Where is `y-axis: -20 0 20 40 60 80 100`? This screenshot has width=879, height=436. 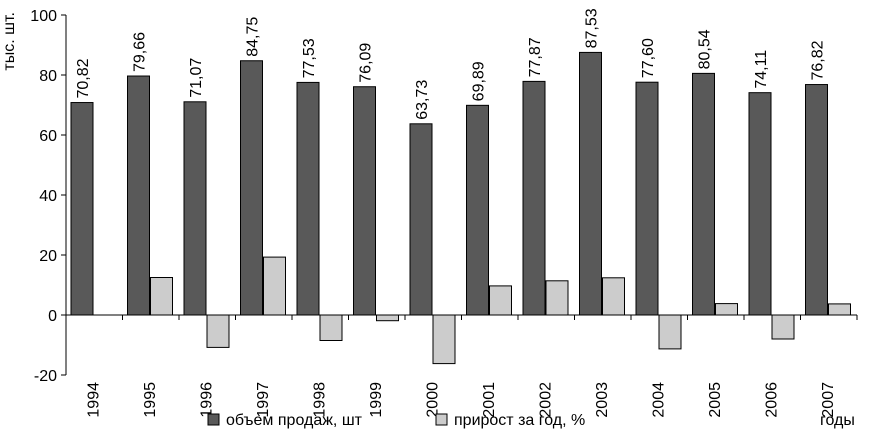 y-axis: -20 0 20 40 60 80 100 is located at coordinates (48, 196).